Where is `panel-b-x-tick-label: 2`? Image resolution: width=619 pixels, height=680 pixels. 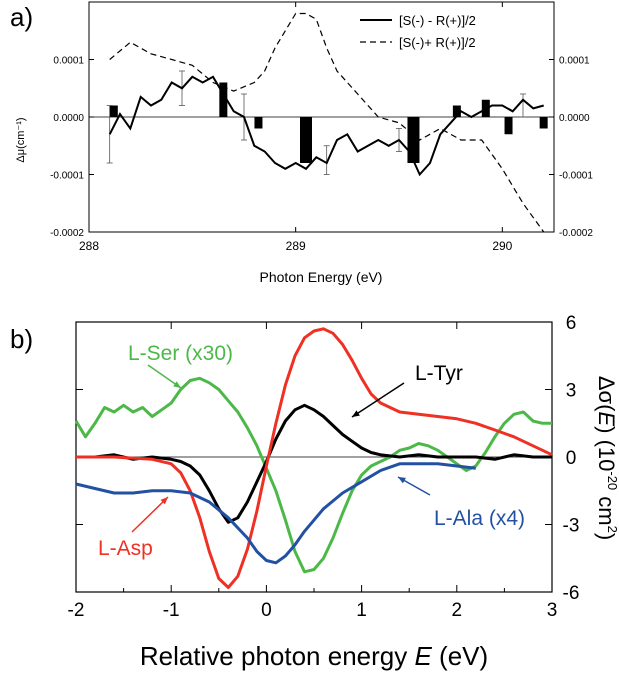 panel-b-x-tick-label: 2 is located at coordinates (457, 610).